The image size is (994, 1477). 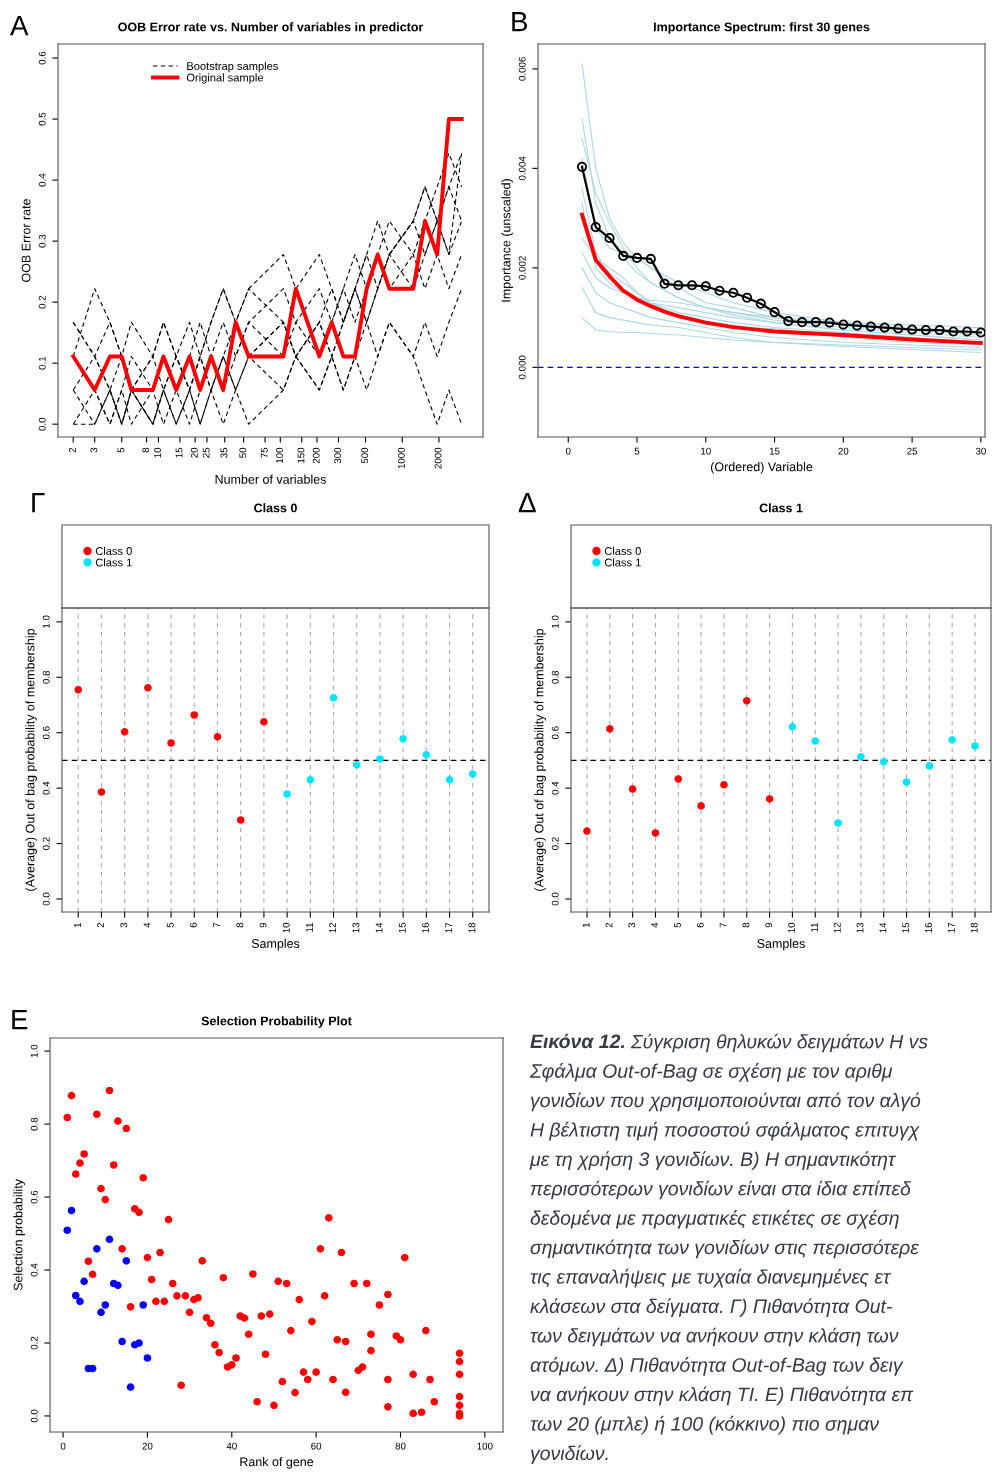 What do you see at coordinates (42, 363) in the screenshot?
I see `y-tick-label: 0.1` at bounding box center [42, 363].